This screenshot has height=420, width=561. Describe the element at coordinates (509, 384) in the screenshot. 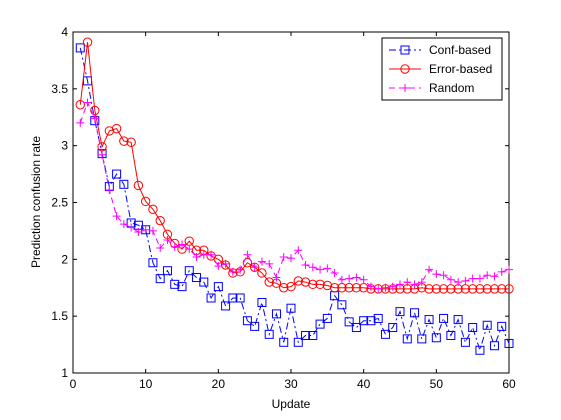

I see `x-tick-label: 60` at that location.